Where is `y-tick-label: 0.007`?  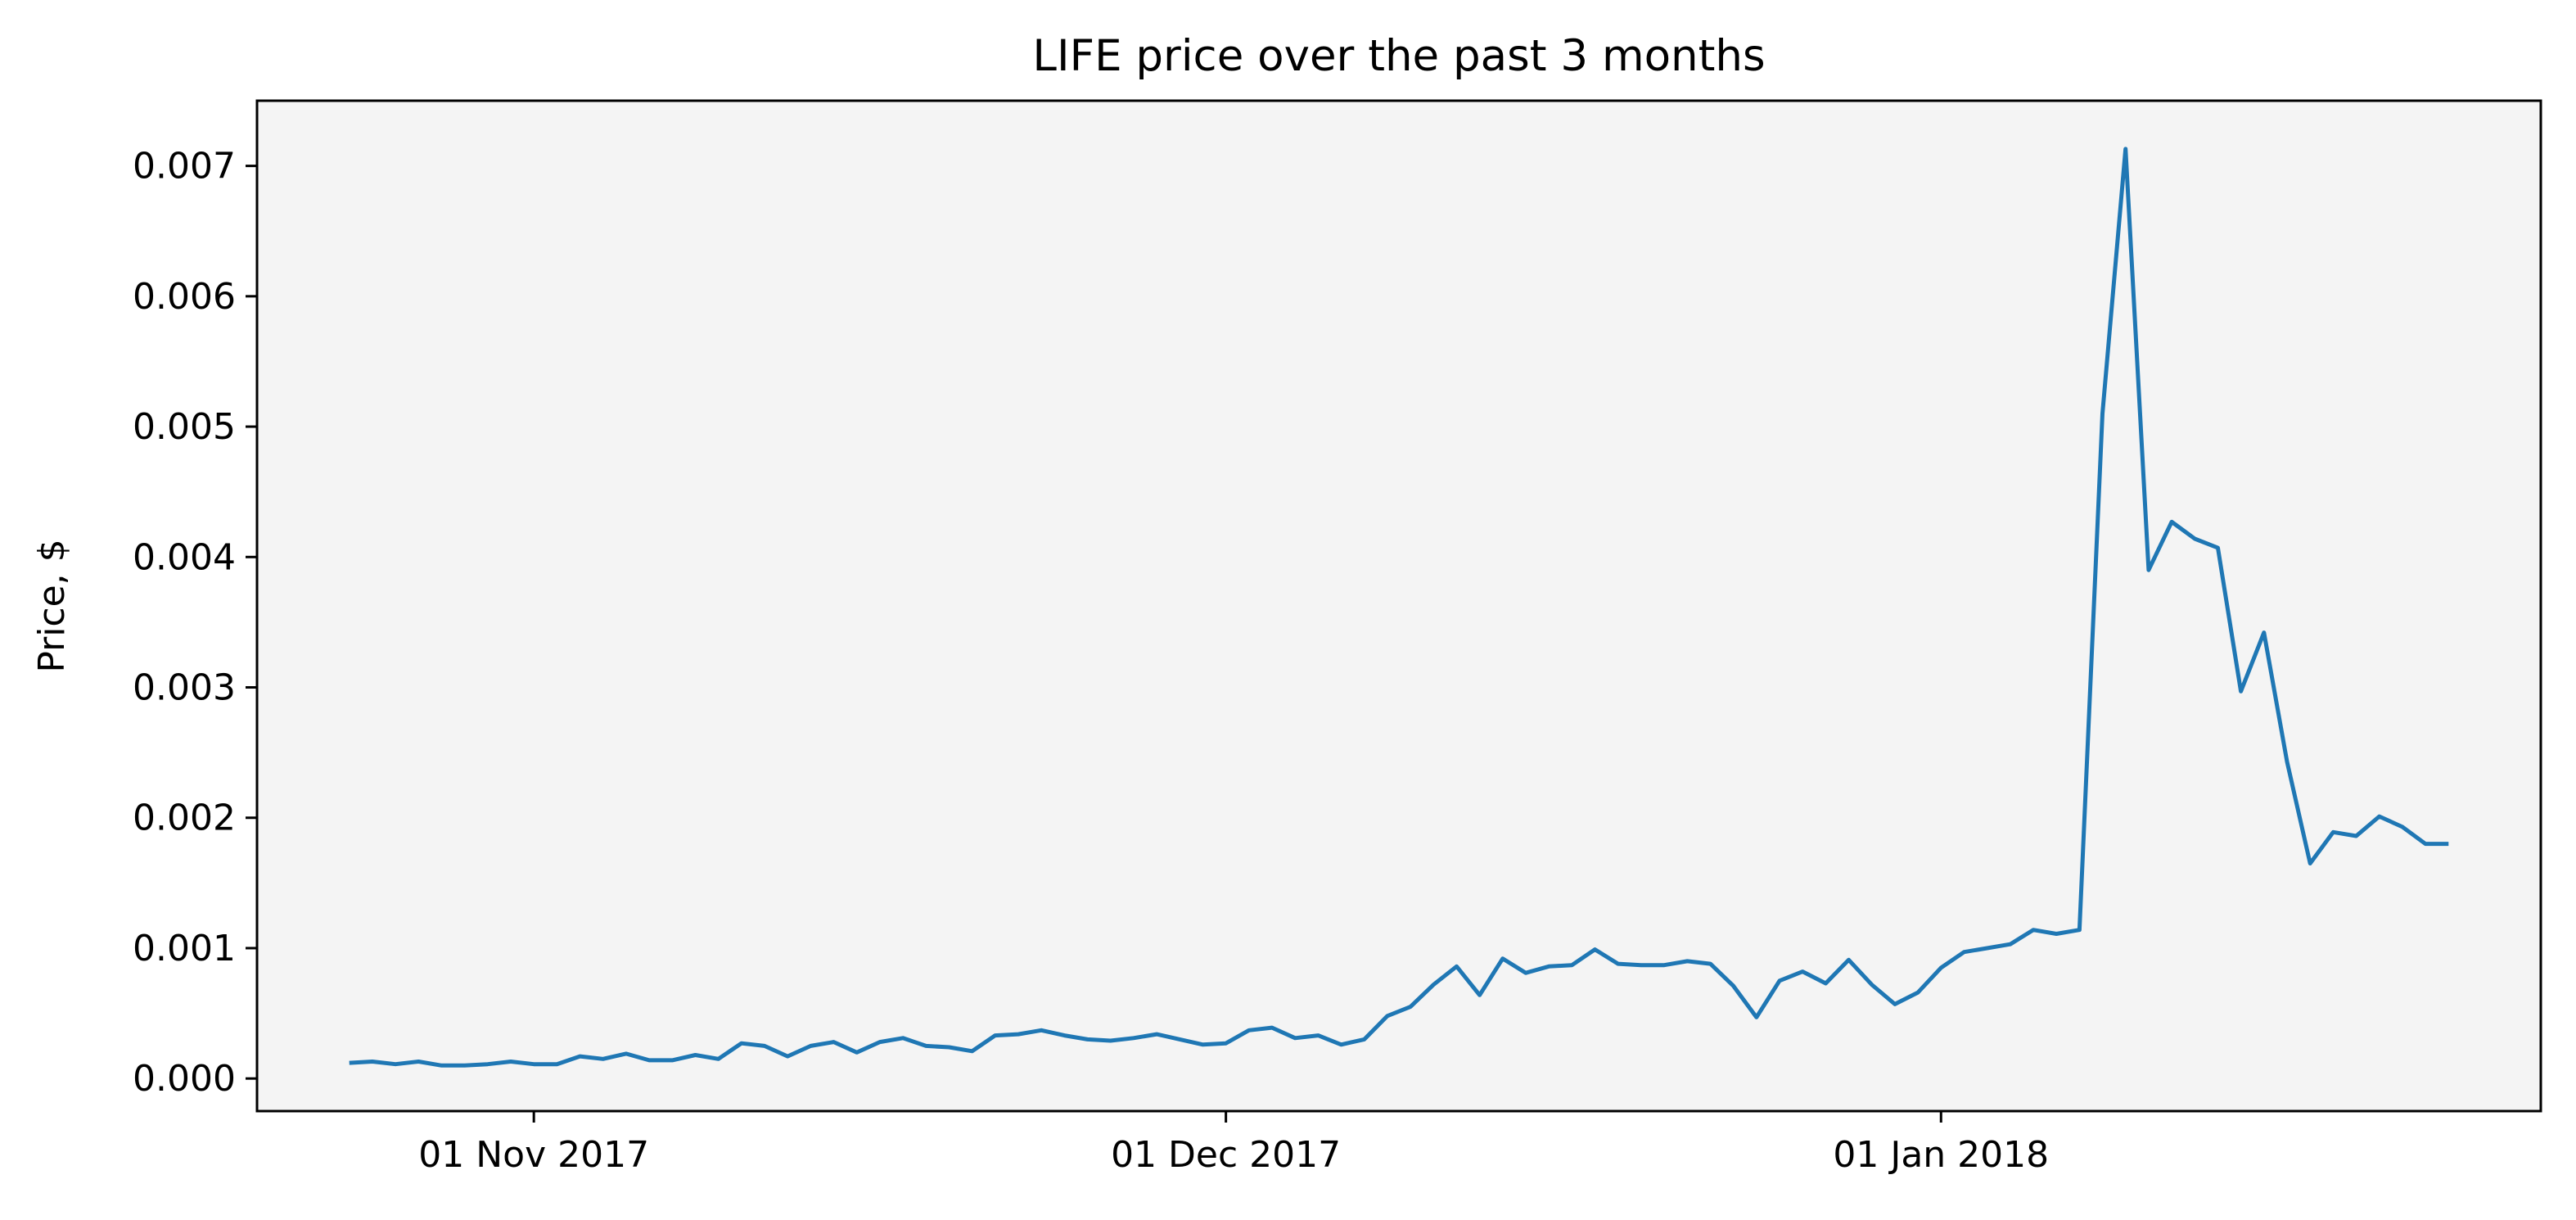 y-tick-label: 0.007 is located at coordinates (184, 167).